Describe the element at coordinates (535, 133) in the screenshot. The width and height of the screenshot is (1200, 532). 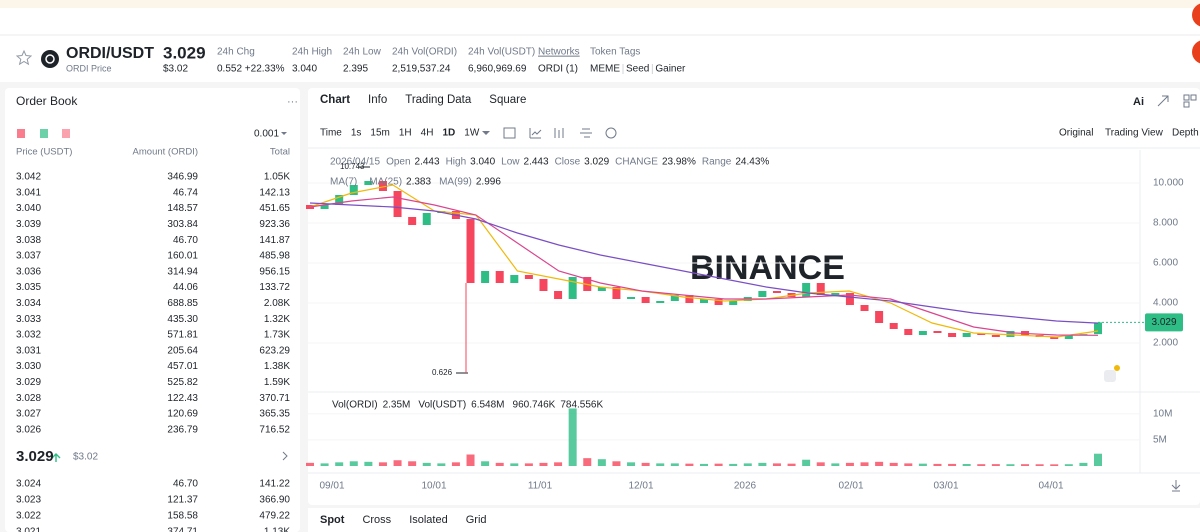
I see `indicator-icon` at that location.